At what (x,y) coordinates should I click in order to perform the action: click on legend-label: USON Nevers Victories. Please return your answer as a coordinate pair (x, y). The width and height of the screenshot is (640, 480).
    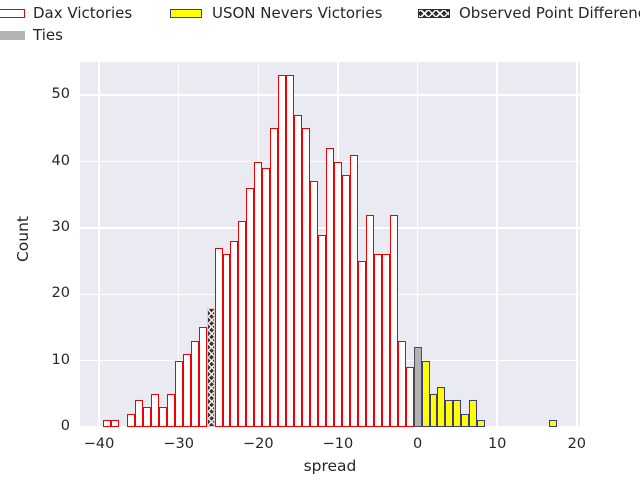
    Looking at the image, I should click on (297, 13).